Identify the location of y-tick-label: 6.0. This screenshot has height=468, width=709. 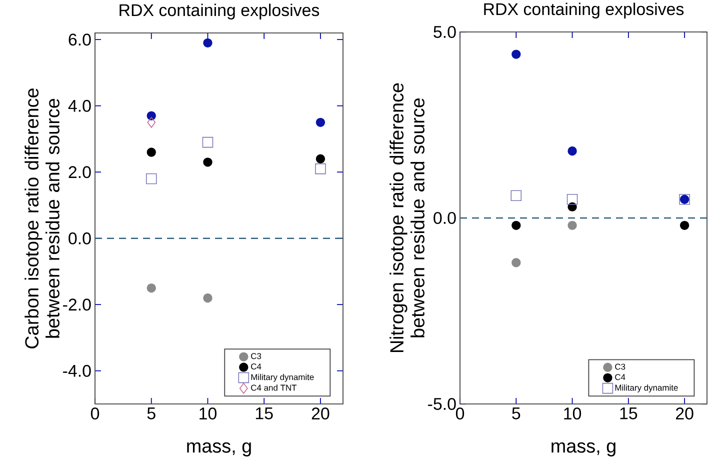
(79, 40).